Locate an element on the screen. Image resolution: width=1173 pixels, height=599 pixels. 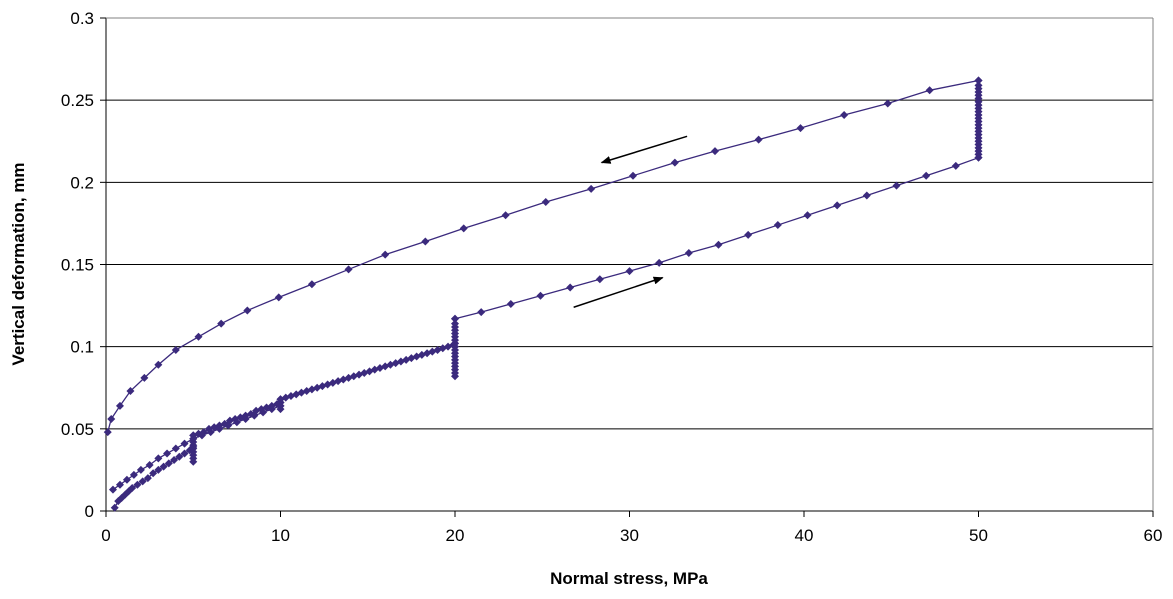
x-tick-label: 20 is located at coordinates (455, 535).